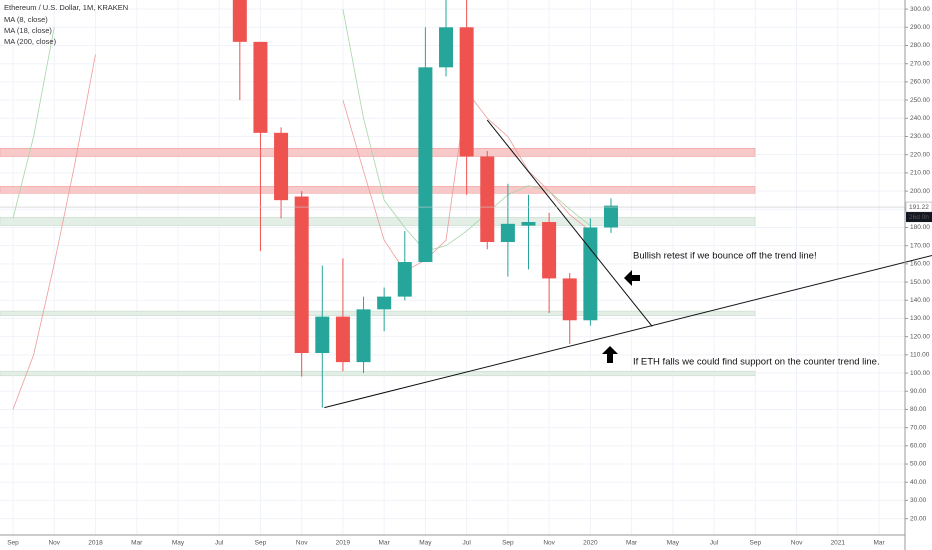 This screenshot has width=932, height=550. Describe the element at coordinates (920, 227) in the screenshot. I see `y-tick-label: 180.00` at that location.